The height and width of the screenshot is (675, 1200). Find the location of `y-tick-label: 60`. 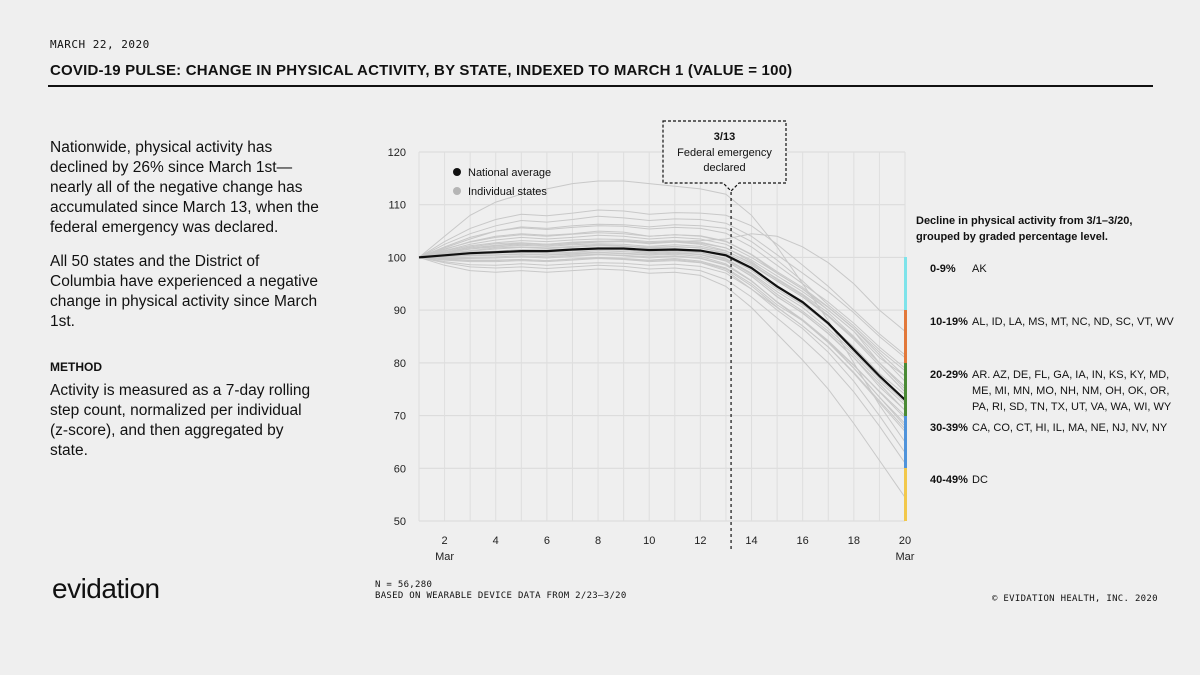

y-tick-label: 60 is located at coordinates (400, 469).